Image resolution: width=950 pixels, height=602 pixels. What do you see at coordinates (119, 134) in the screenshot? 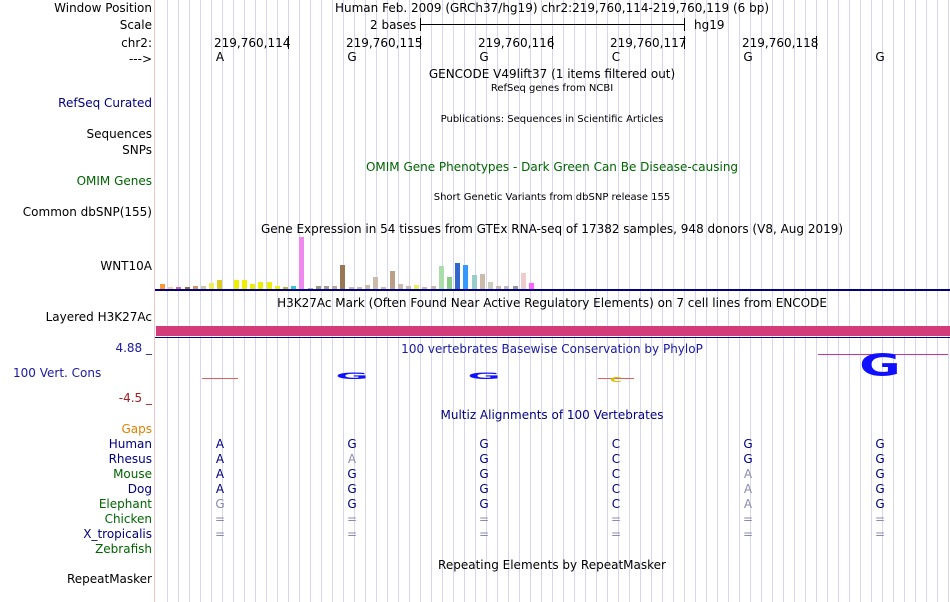
I see `sequences-track-label: Sequences` at bounding box center [119, 134].